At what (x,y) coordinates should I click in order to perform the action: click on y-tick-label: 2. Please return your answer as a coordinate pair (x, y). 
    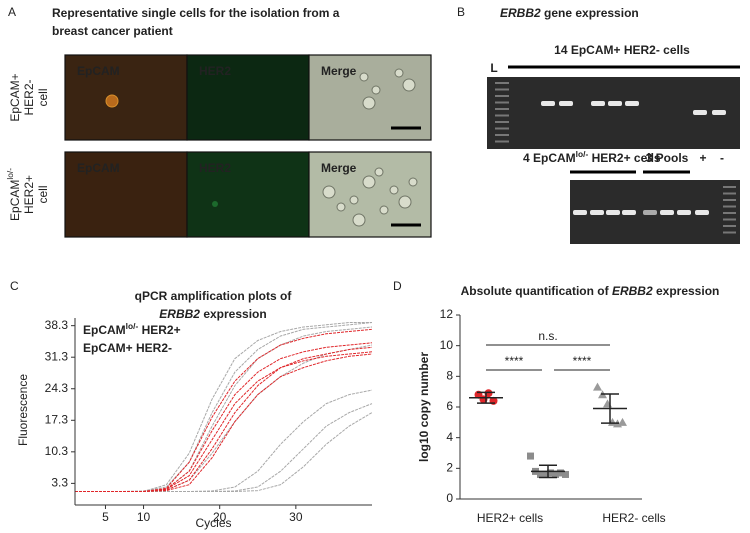
    Looking at the image, I should click on (449, 468).